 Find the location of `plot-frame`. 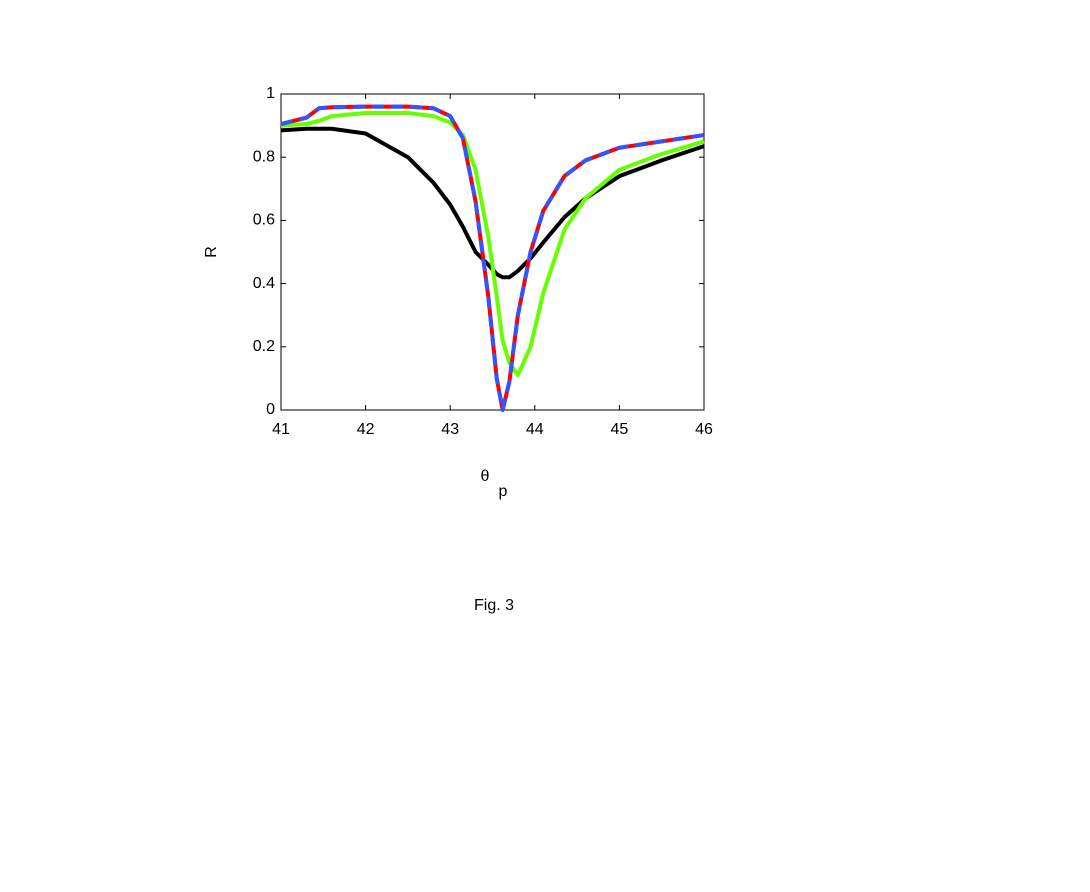

plot-frame is located at coordinates (492, 252).